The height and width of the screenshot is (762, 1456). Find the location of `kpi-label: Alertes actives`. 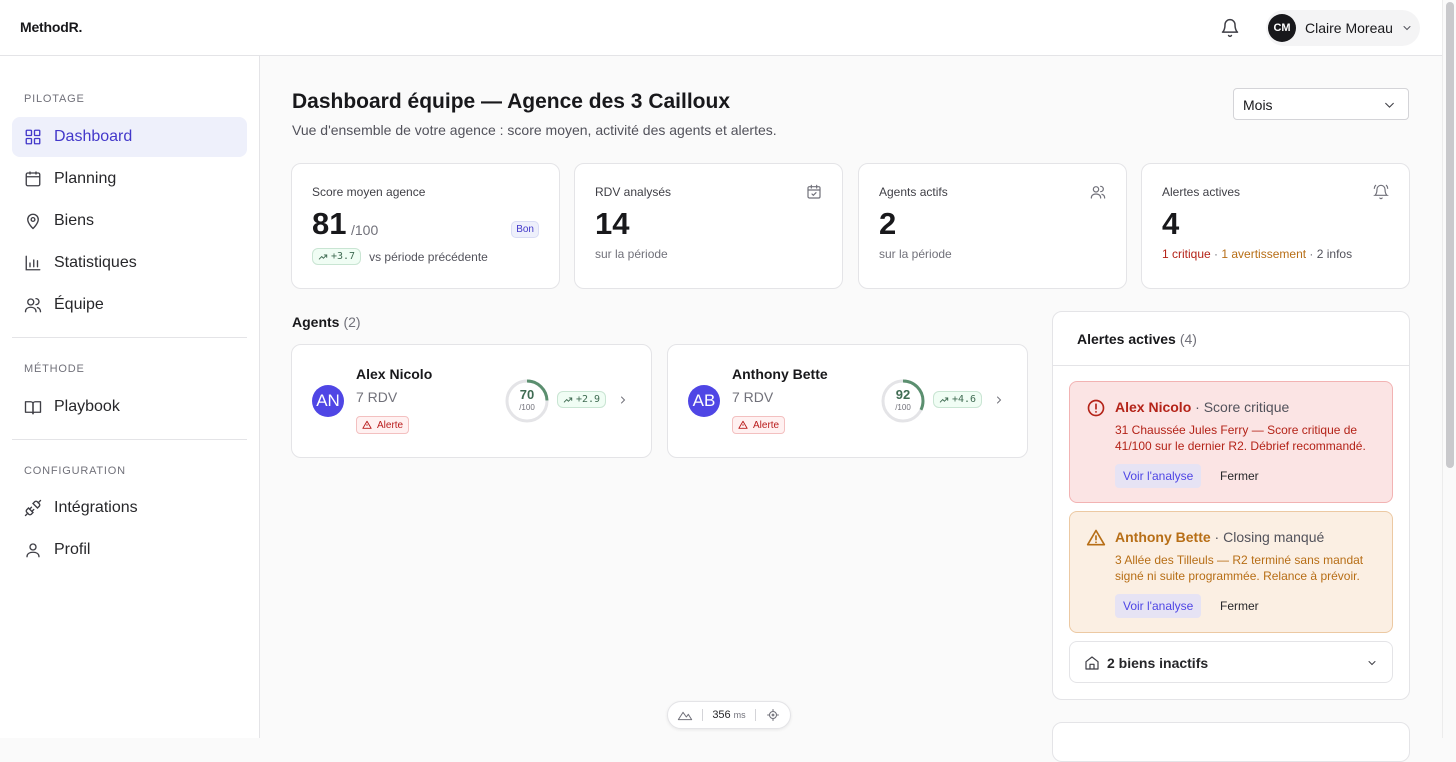

kpi-label: Alertes actives is located at coordinates (1201, 192).